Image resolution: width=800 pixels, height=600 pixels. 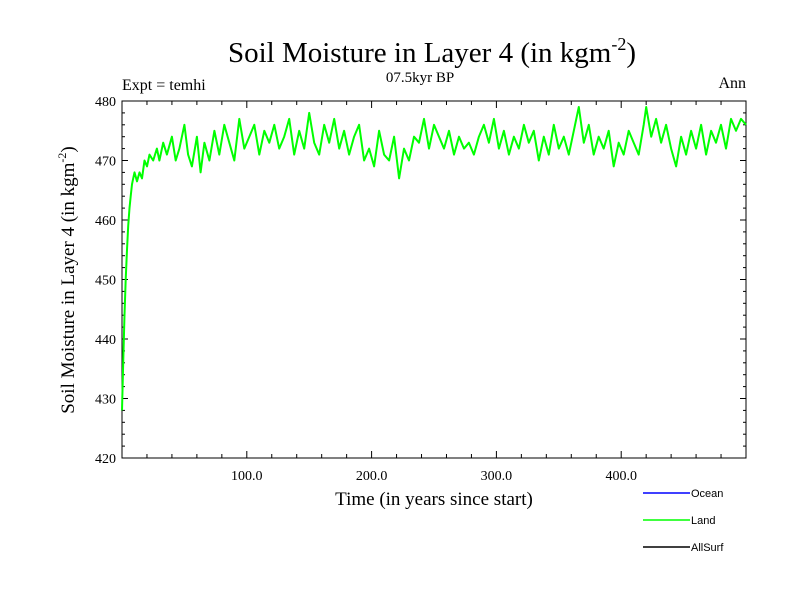 I want to click on y-tick-label: 460, so click(x=105, y=221).